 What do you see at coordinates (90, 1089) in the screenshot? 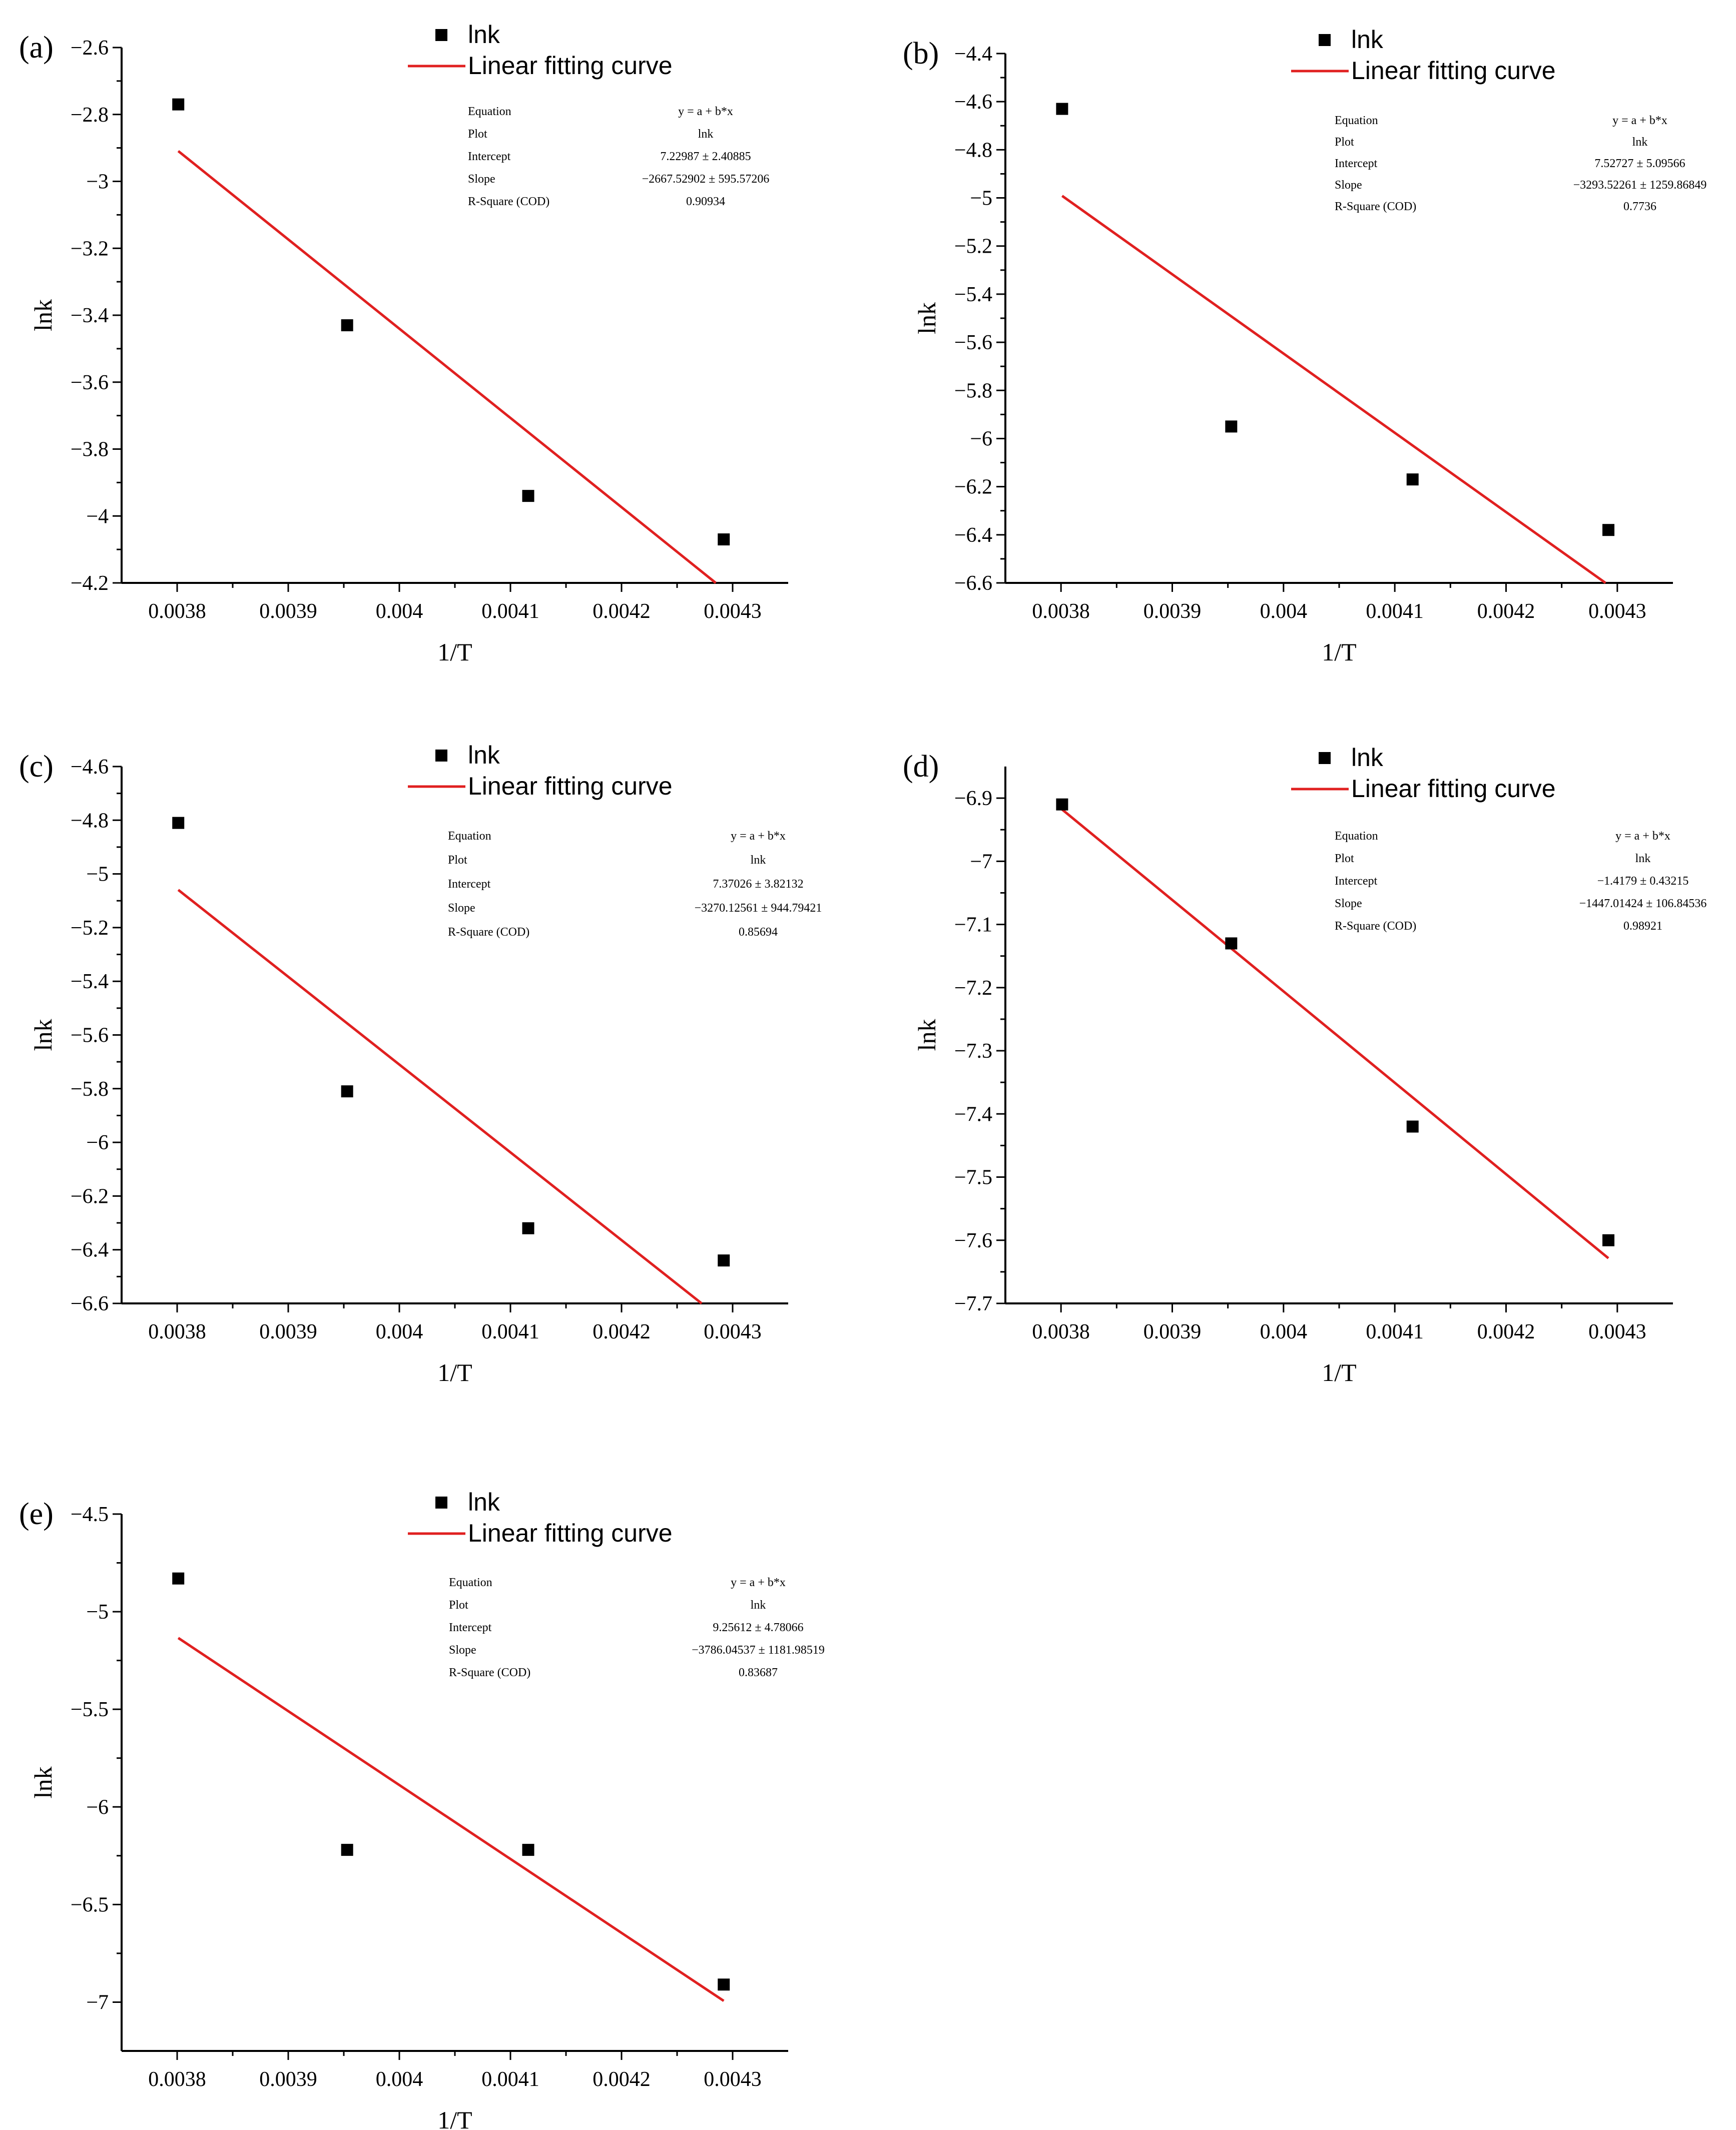
I see `y-tick-label: −5.8` at bounding box center [90, 1089].